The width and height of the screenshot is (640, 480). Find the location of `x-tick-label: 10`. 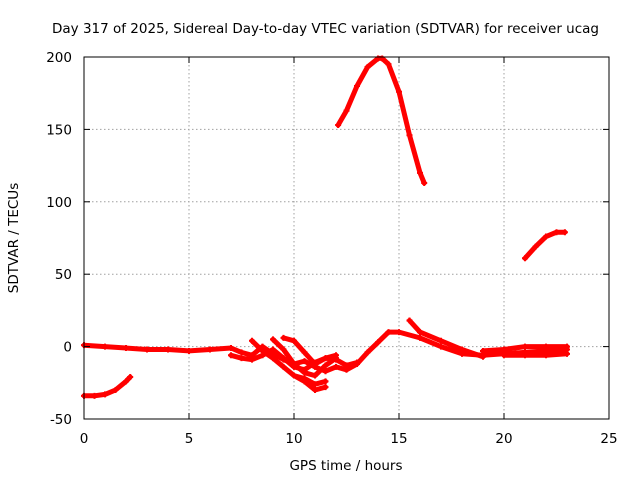

x-tick-label: 10 is located at coordinates (293, 439).